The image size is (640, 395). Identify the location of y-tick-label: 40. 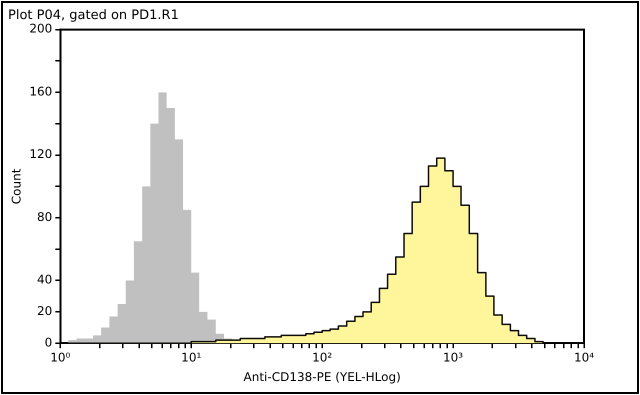
(44, 279).